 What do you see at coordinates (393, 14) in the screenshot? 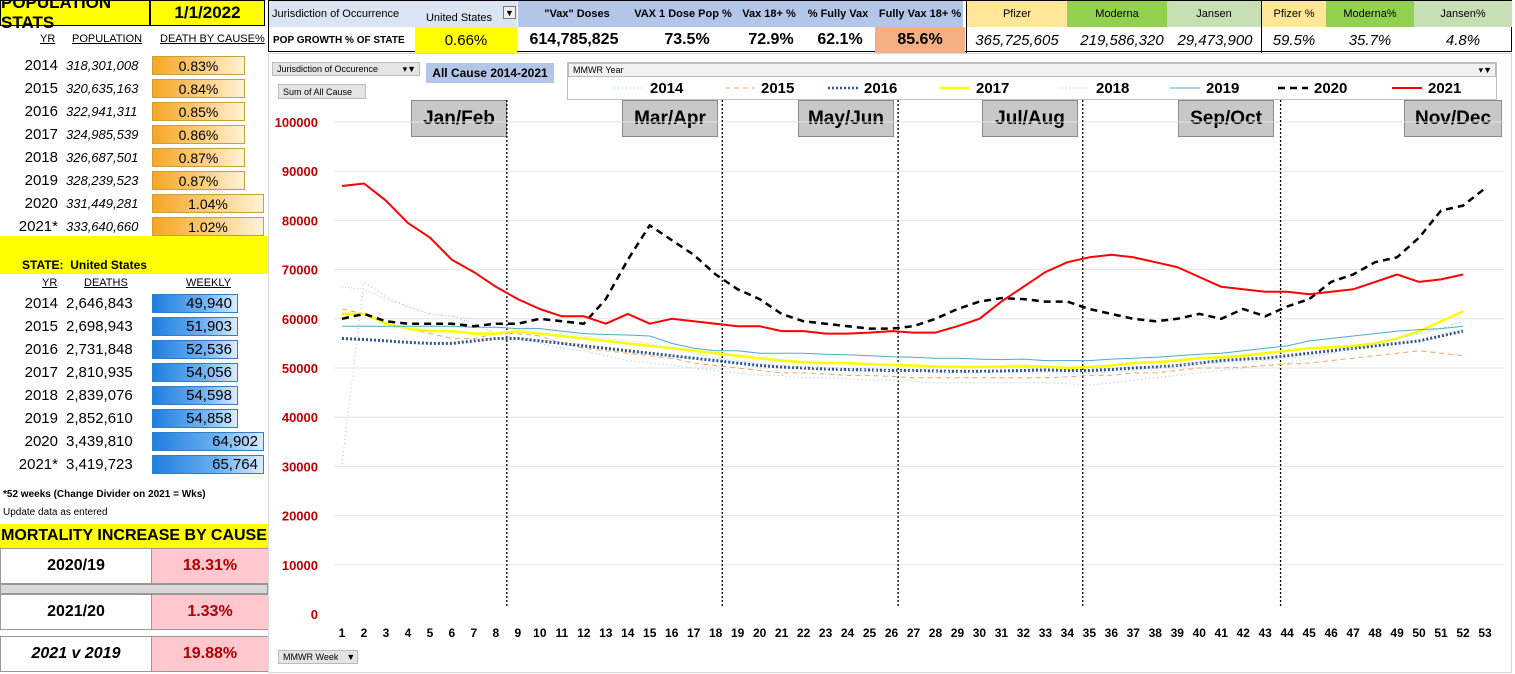
I see `jurisdiction-header: Jurisdiction of Occurrence` at bounding box center [393, 14].